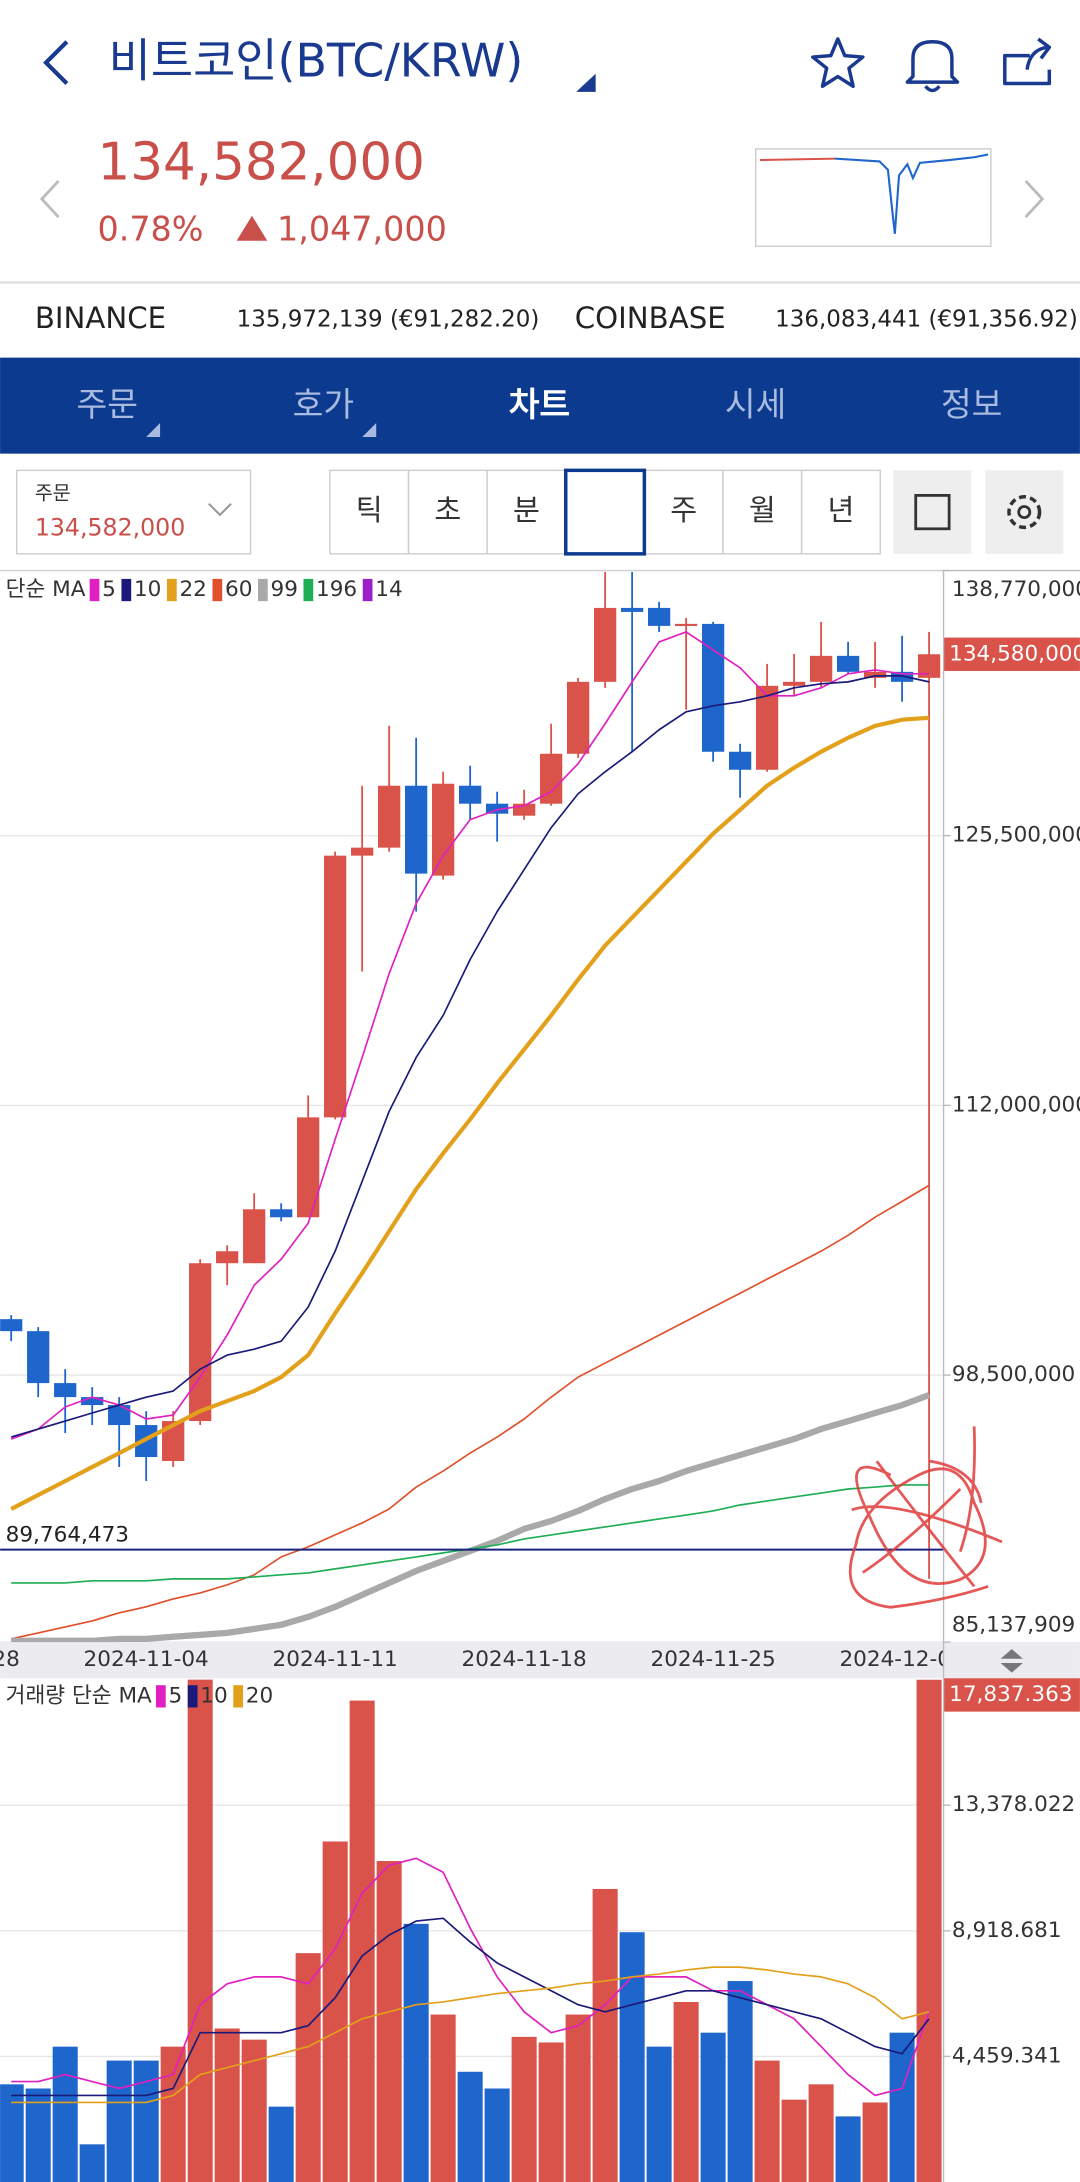  What do you see at coordinates (192, 589) in the screenshot?
I see `legend-label: 22` at bounding box center [192, 589].